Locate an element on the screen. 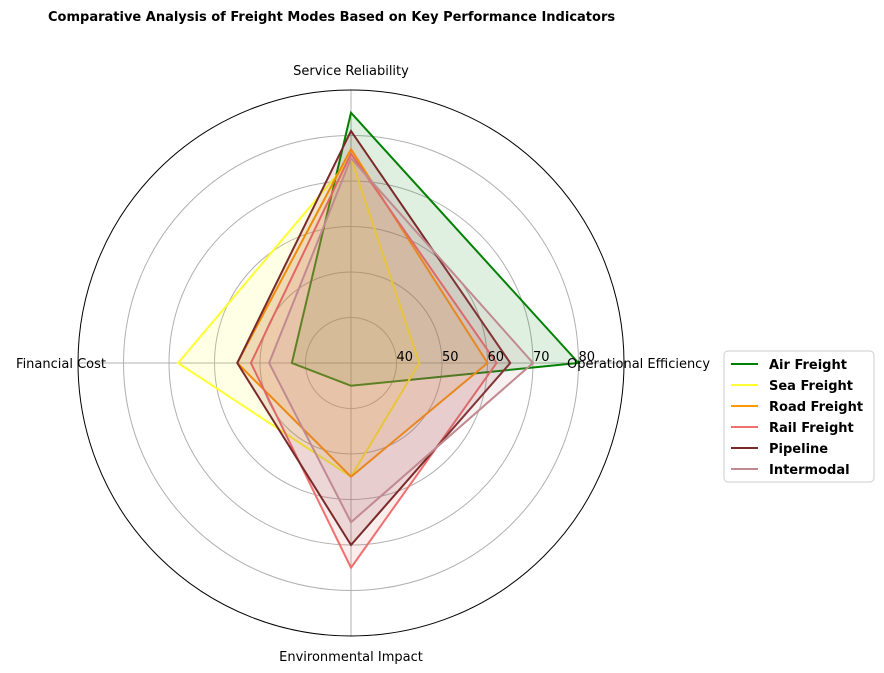 This screenshot has width=884, height=673. axis-label: Operational Efficiency is located at coordinates (638, 364).